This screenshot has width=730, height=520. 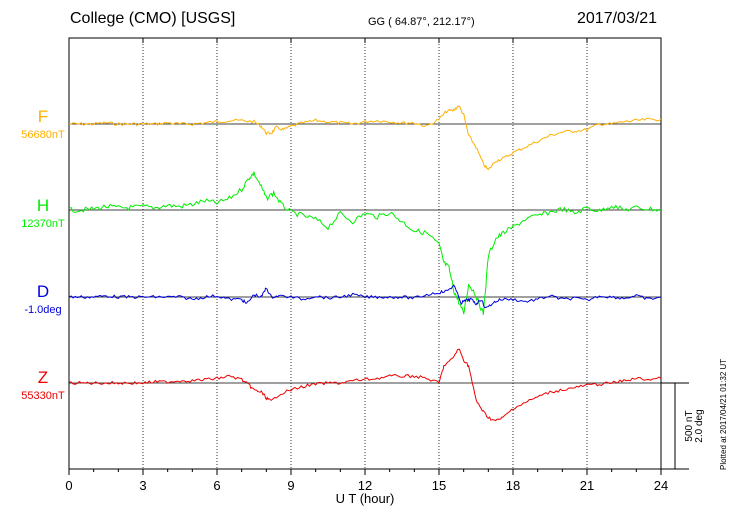 What do you see at coordinates (290, 485) in the screenshot?
I see `x-tick-label: 9` at bounding box center [290, 485].